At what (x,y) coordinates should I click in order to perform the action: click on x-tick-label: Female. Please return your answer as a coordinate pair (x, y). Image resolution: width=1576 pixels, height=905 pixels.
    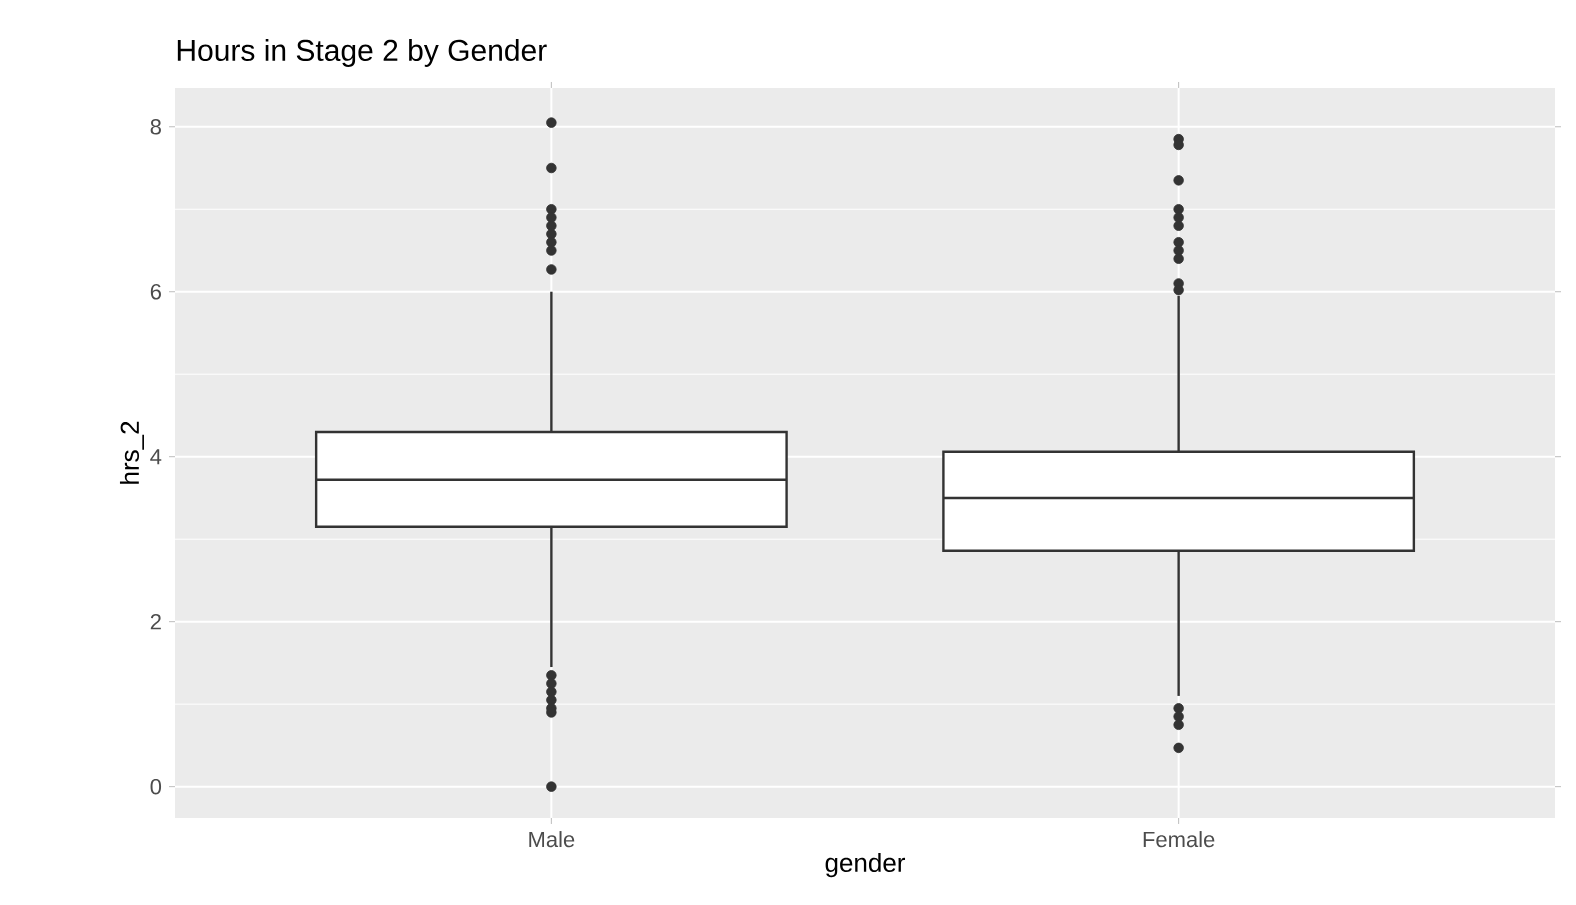
    Looking at the image, I should click on (1179, 839).